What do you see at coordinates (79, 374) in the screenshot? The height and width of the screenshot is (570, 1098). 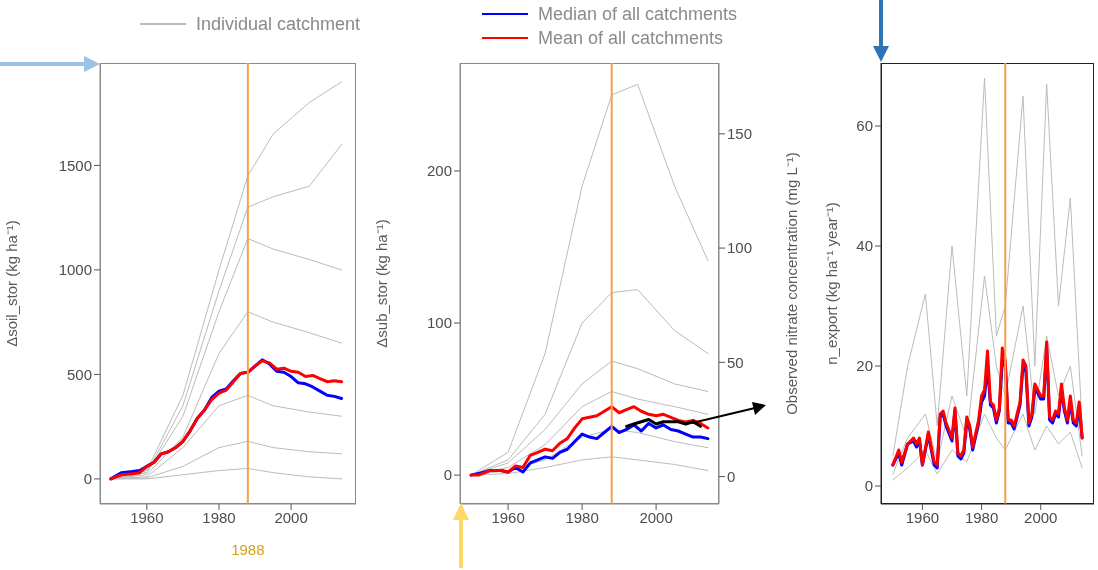 I see `y-tick-label: 500` at bounding box center [79, 374].